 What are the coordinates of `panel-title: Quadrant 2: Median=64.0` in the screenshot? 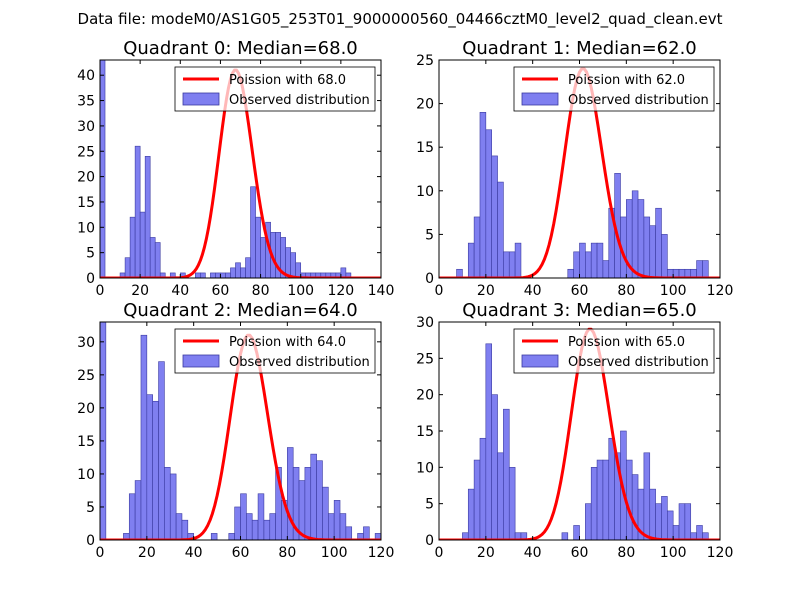 It's located at (240, 310).